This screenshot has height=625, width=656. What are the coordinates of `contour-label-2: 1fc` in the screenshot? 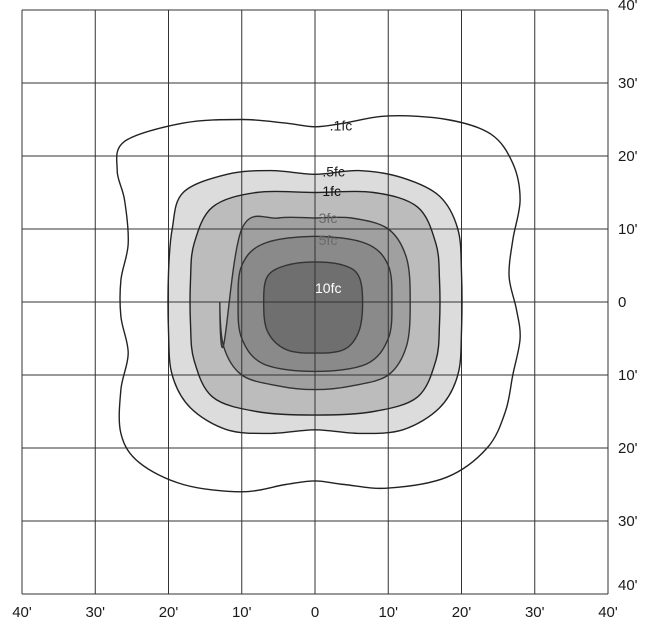 It's located at (331, 191).